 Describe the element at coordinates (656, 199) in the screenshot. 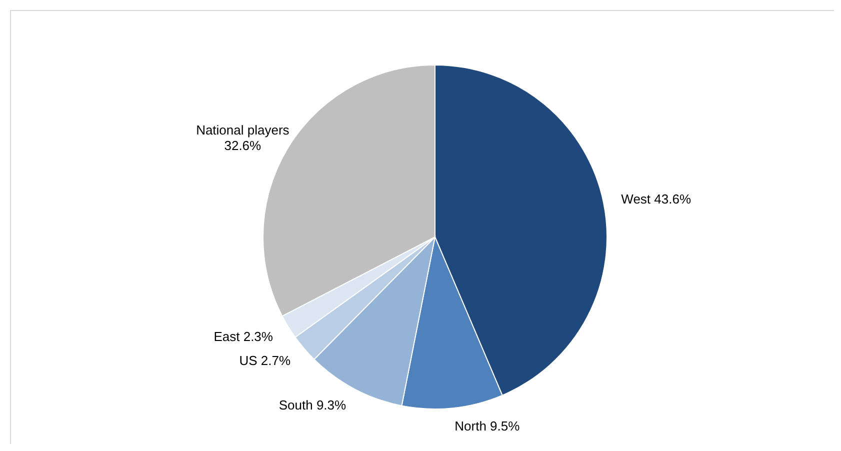

I see `slice-label: West 43.6%` at that location.